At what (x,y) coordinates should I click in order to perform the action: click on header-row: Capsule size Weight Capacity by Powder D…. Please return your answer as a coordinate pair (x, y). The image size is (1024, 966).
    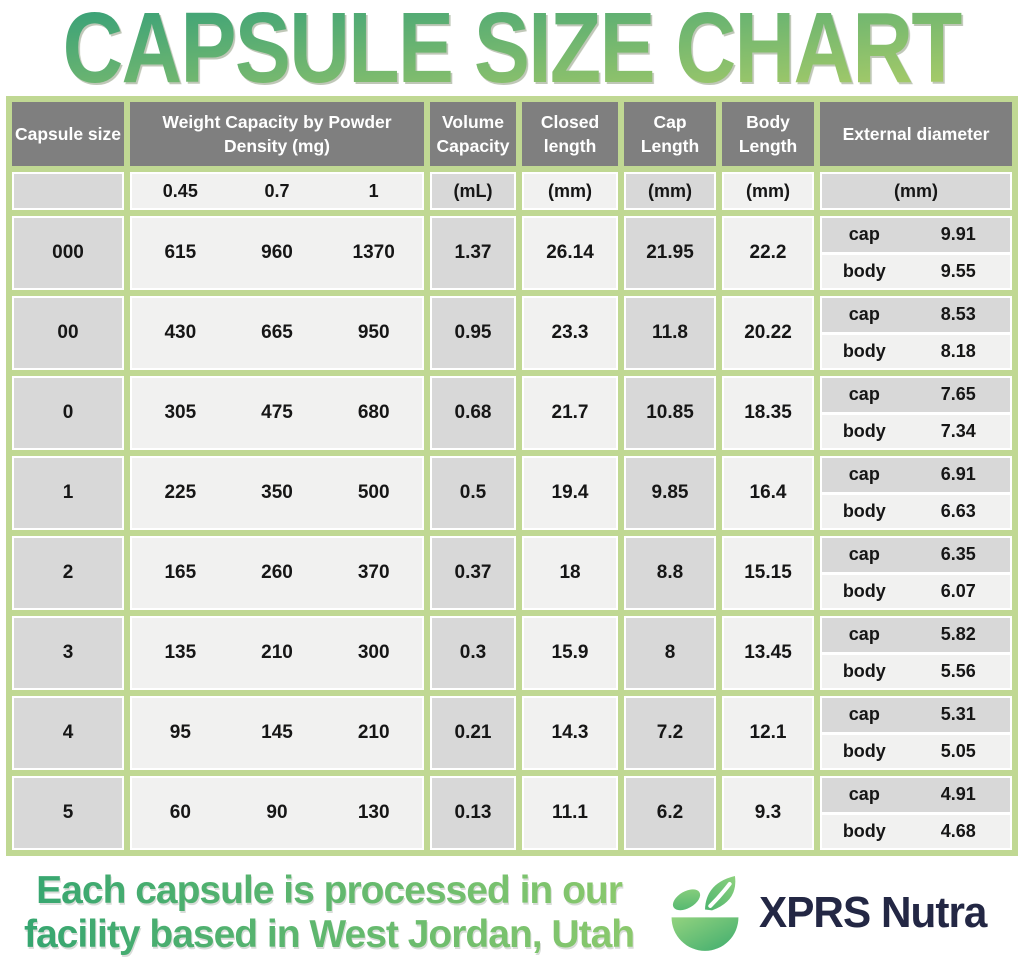
    Looking at the image, I should click on (512, 134).